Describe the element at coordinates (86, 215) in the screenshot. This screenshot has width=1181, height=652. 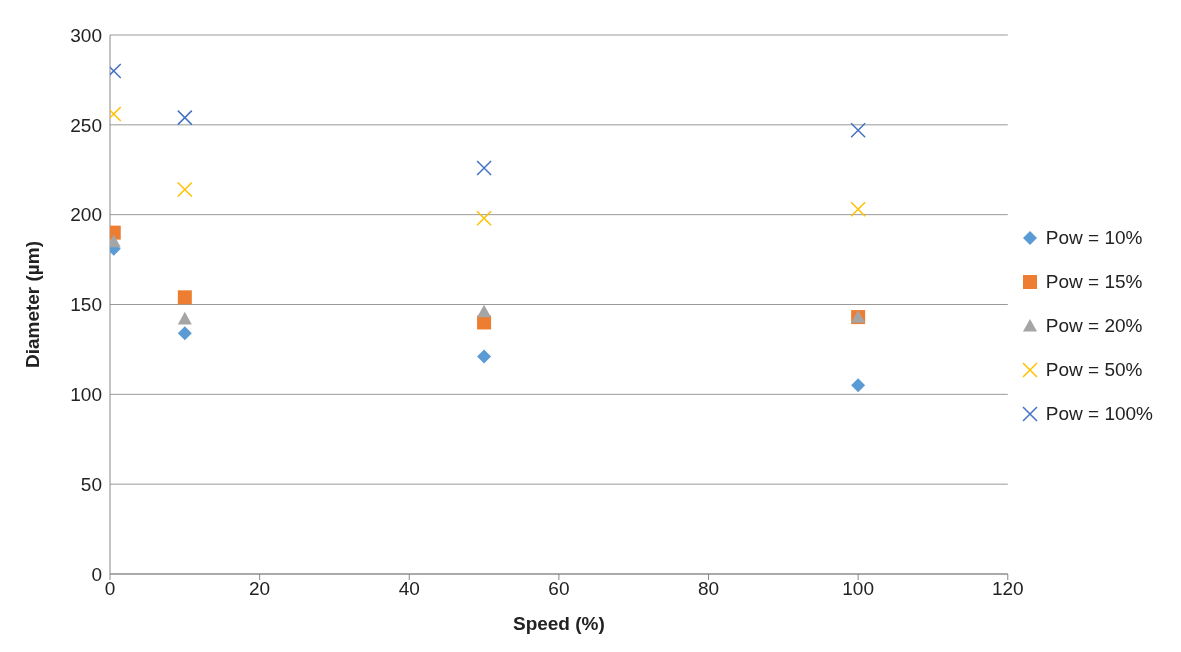
I see `y-tick-label: 200` at that location.